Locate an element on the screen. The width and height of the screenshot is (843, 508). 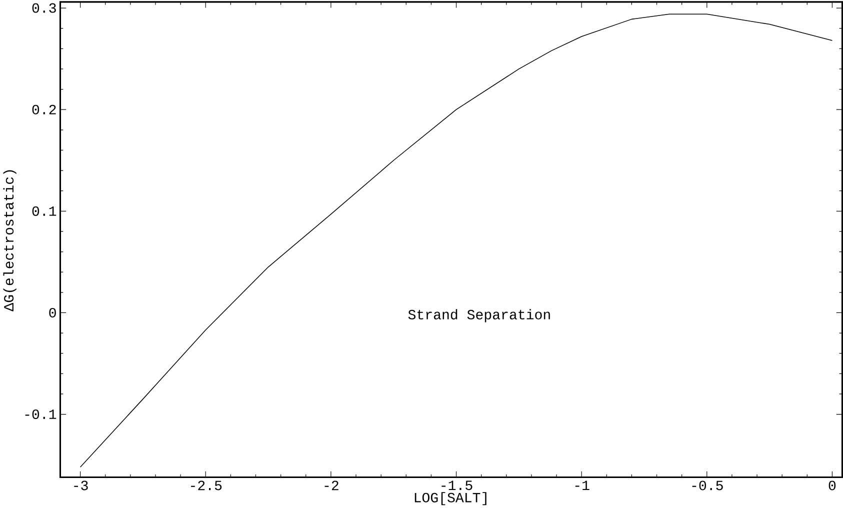
y-tick-label: -0.1 is located at coordinates (40, 414).